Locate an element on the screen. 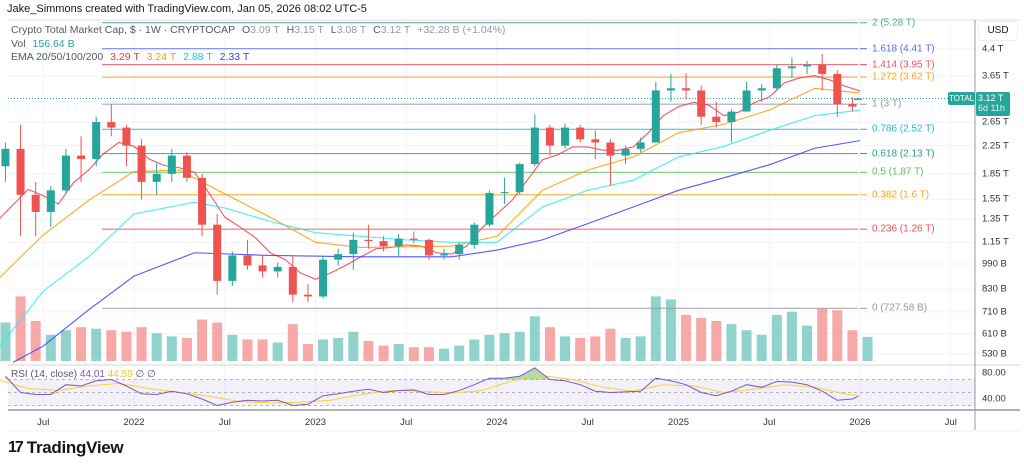 This screenshot has width=1024, height=473. rsi-panel is located at coordinates (487, 387).